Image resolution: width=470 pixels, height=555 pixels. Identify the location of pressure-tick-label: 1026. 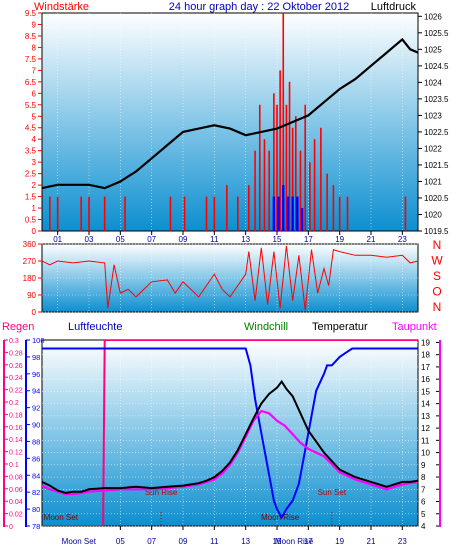
(433, 16).